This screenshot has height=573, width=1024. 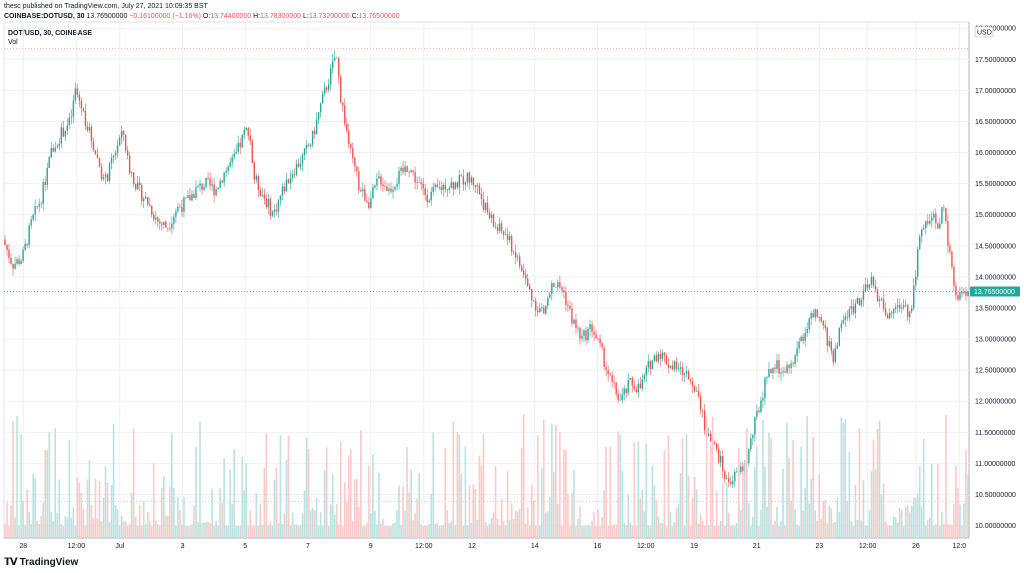 What do you see at coordinates (13, 42) in the screenshot?
I see `volume-legend: Vol` at bounding box center [13, 42].